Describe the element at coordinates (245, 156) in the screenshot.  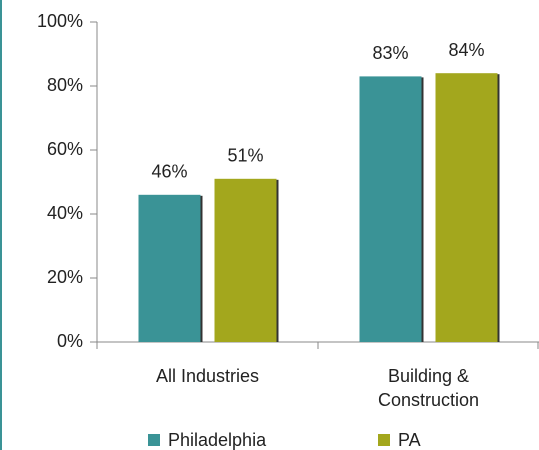
I see `data-label: 51%` at that location.